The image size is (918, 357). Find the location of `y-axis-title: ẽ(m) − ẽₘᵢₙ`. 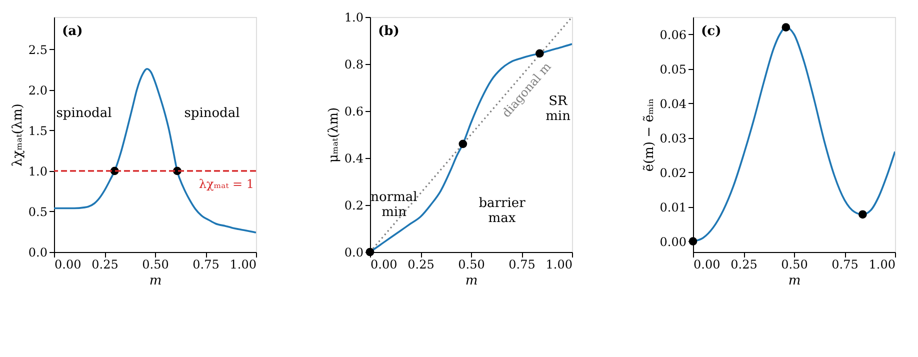

y-axis-title: ẽ(m) − ẽₘᵢₙ is located at coordinates (649, 135).